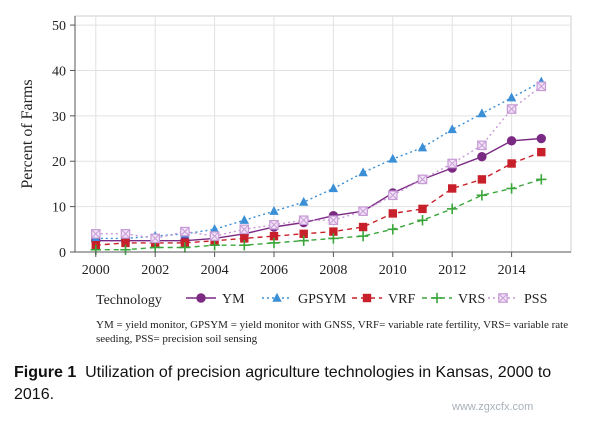  What do you see at coordinates (233, 299) in the screenshot?
I see `legend-label-ym: YM` at bounding box center [233, 299].